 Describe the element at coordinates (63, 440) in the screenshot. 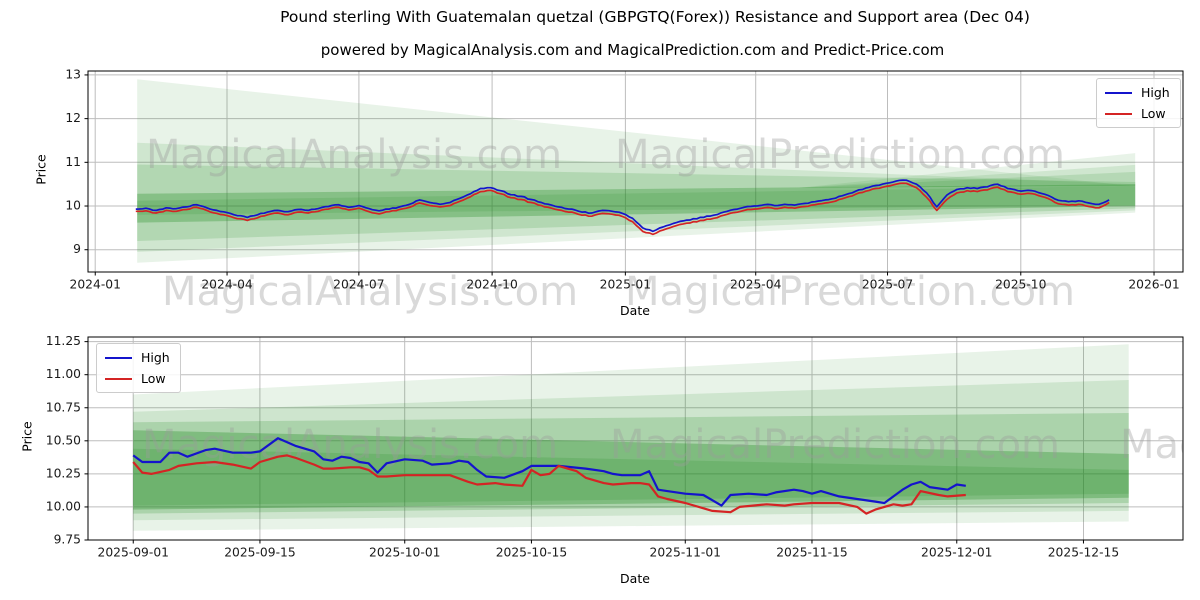

I see `y-tick-label: 10.50` at that location.